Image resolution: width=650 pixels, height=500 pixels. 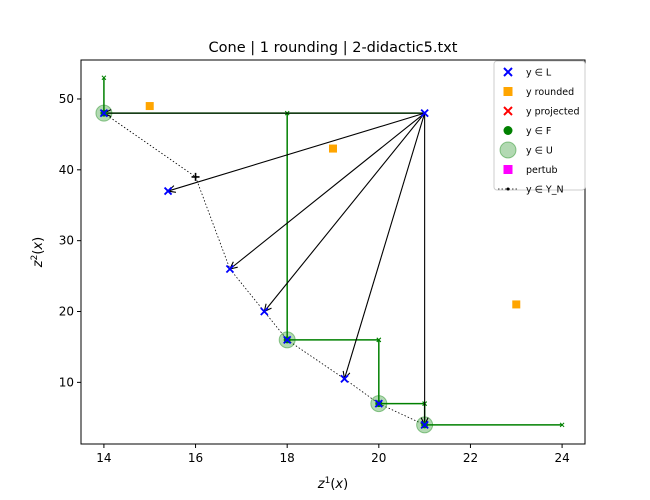 What do you see at coordinates (550, 92) in the screenshot?
I see `legend-label-rounded: y rounded` at bounding box center [550, 92].